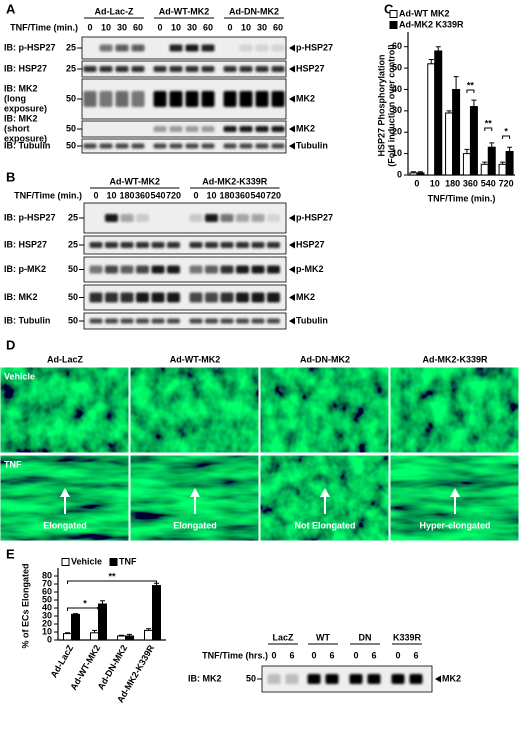 The image size is (520, 731). What do you see at coordinates (49, 639) in the screenshot?
I see `y-tick-label: 0` at bounding box center [49, 639].